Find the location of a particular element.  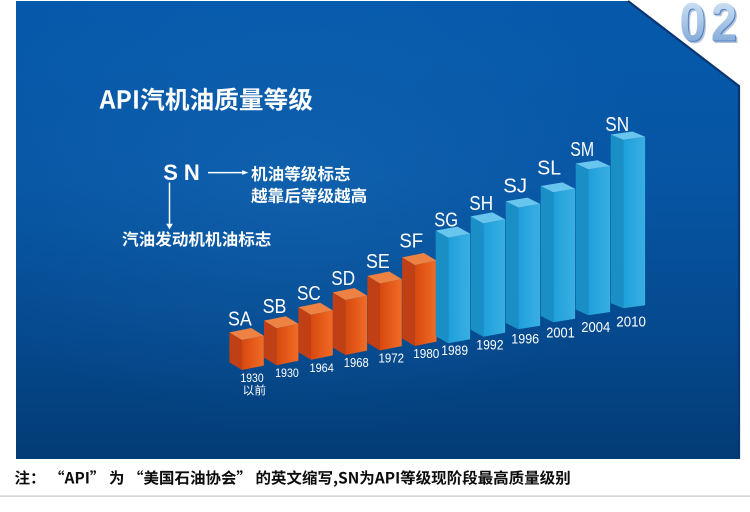

svg-text: SC is located at coordinates (309, 293).